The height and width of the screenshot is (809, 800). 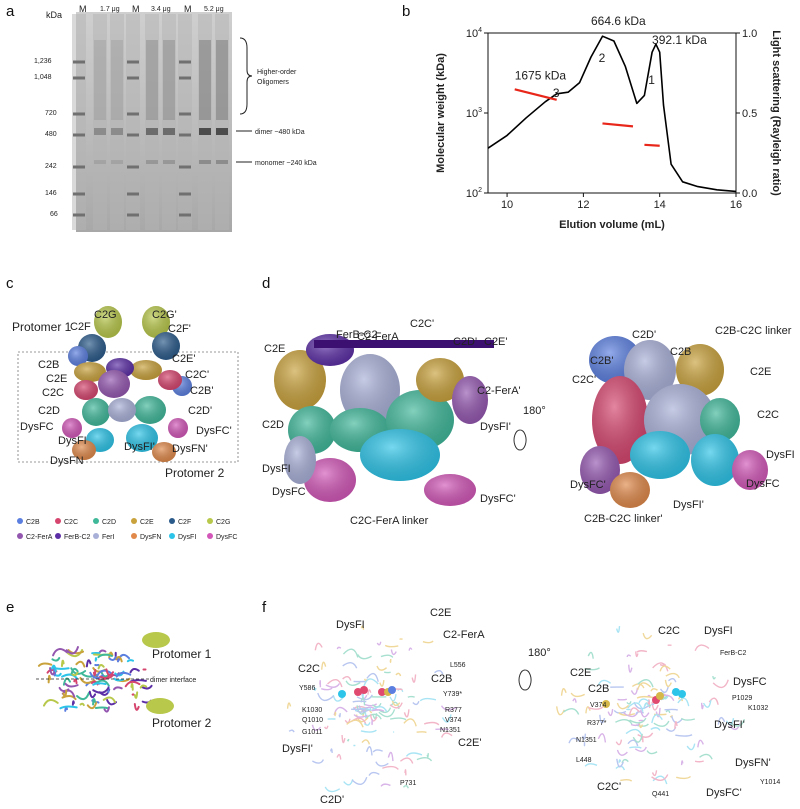 I want to click on residue-sphere, so click(x=392, y=690).